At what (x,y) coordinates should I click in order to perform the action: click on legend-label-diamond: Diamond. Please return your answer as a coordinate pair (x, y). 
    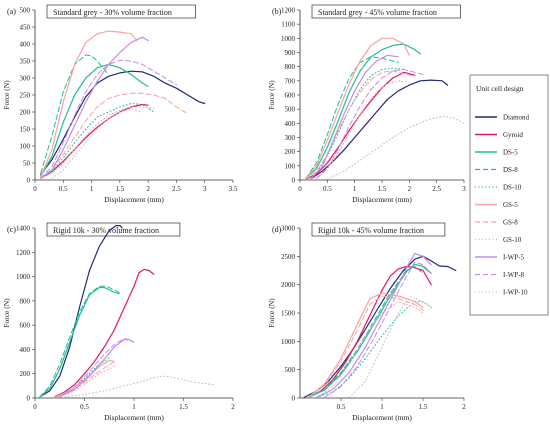
    Looking at the image, I should click on (516, 118).